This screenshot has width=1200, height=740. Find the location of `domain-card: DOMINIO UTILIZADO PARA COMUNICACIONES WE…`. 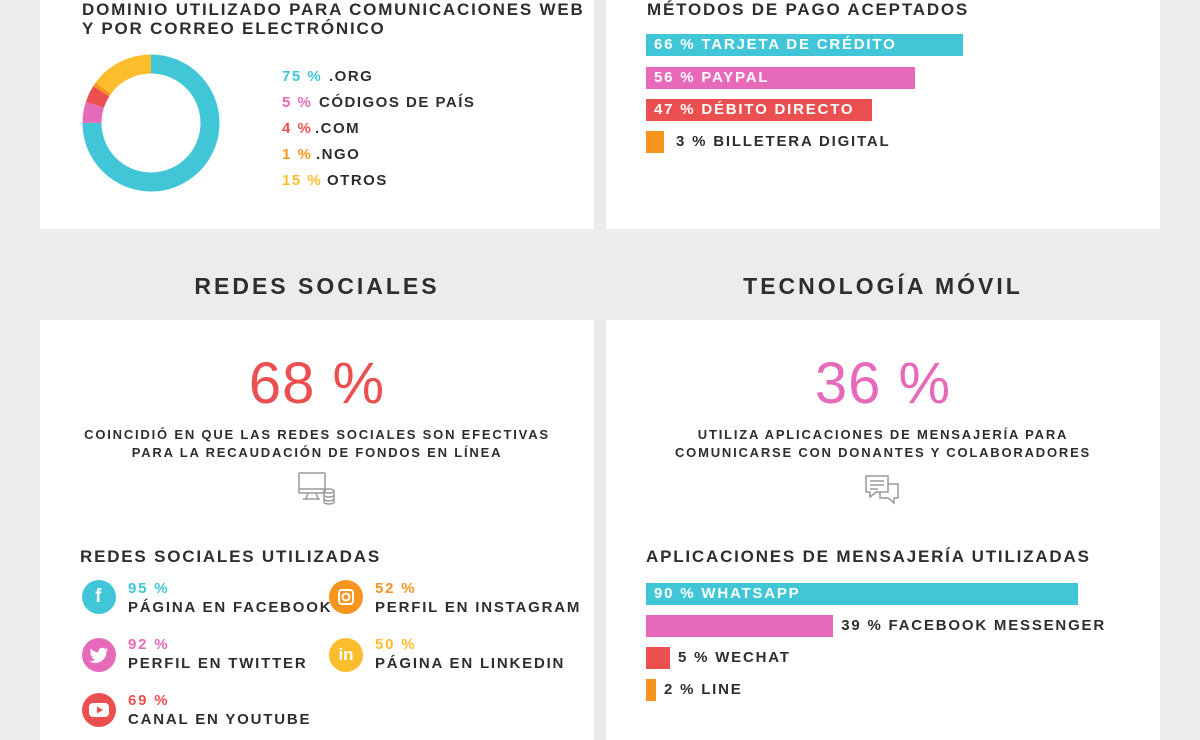

domain-card: DOMINIO UTILIZADO PARA COMUNICACIONES WE… is located at coordinates (317, 114).